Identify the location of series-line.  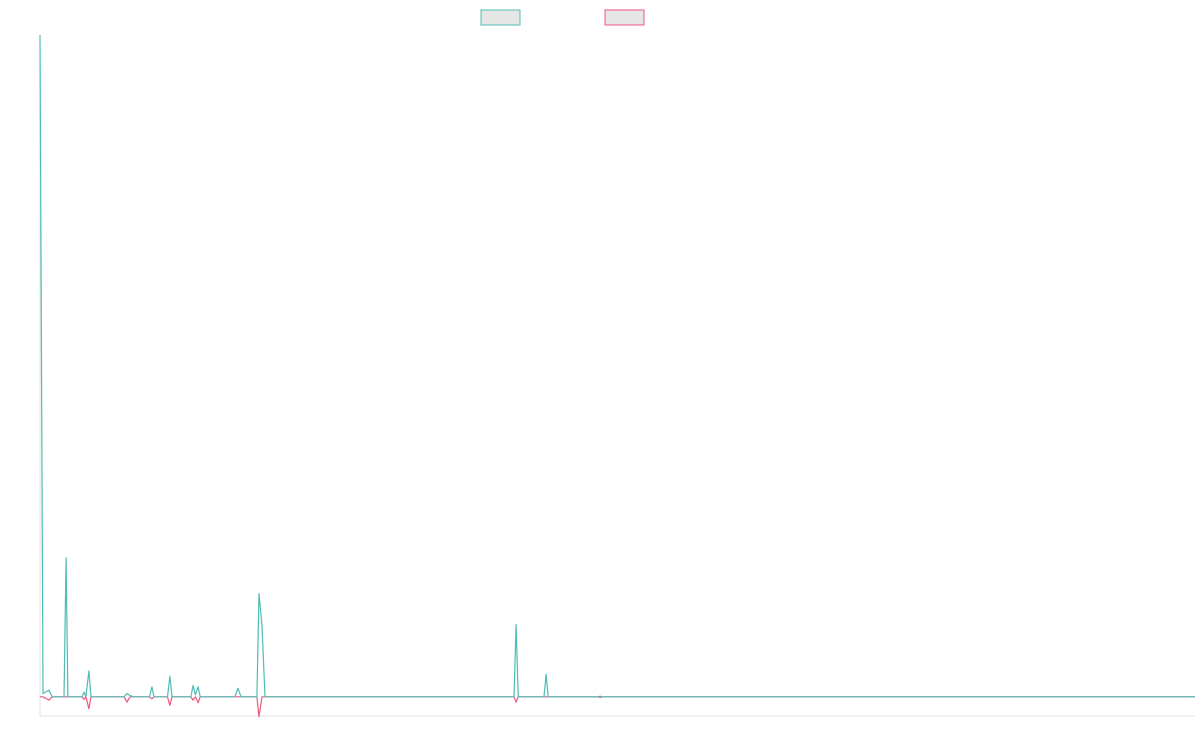
(617, 707).